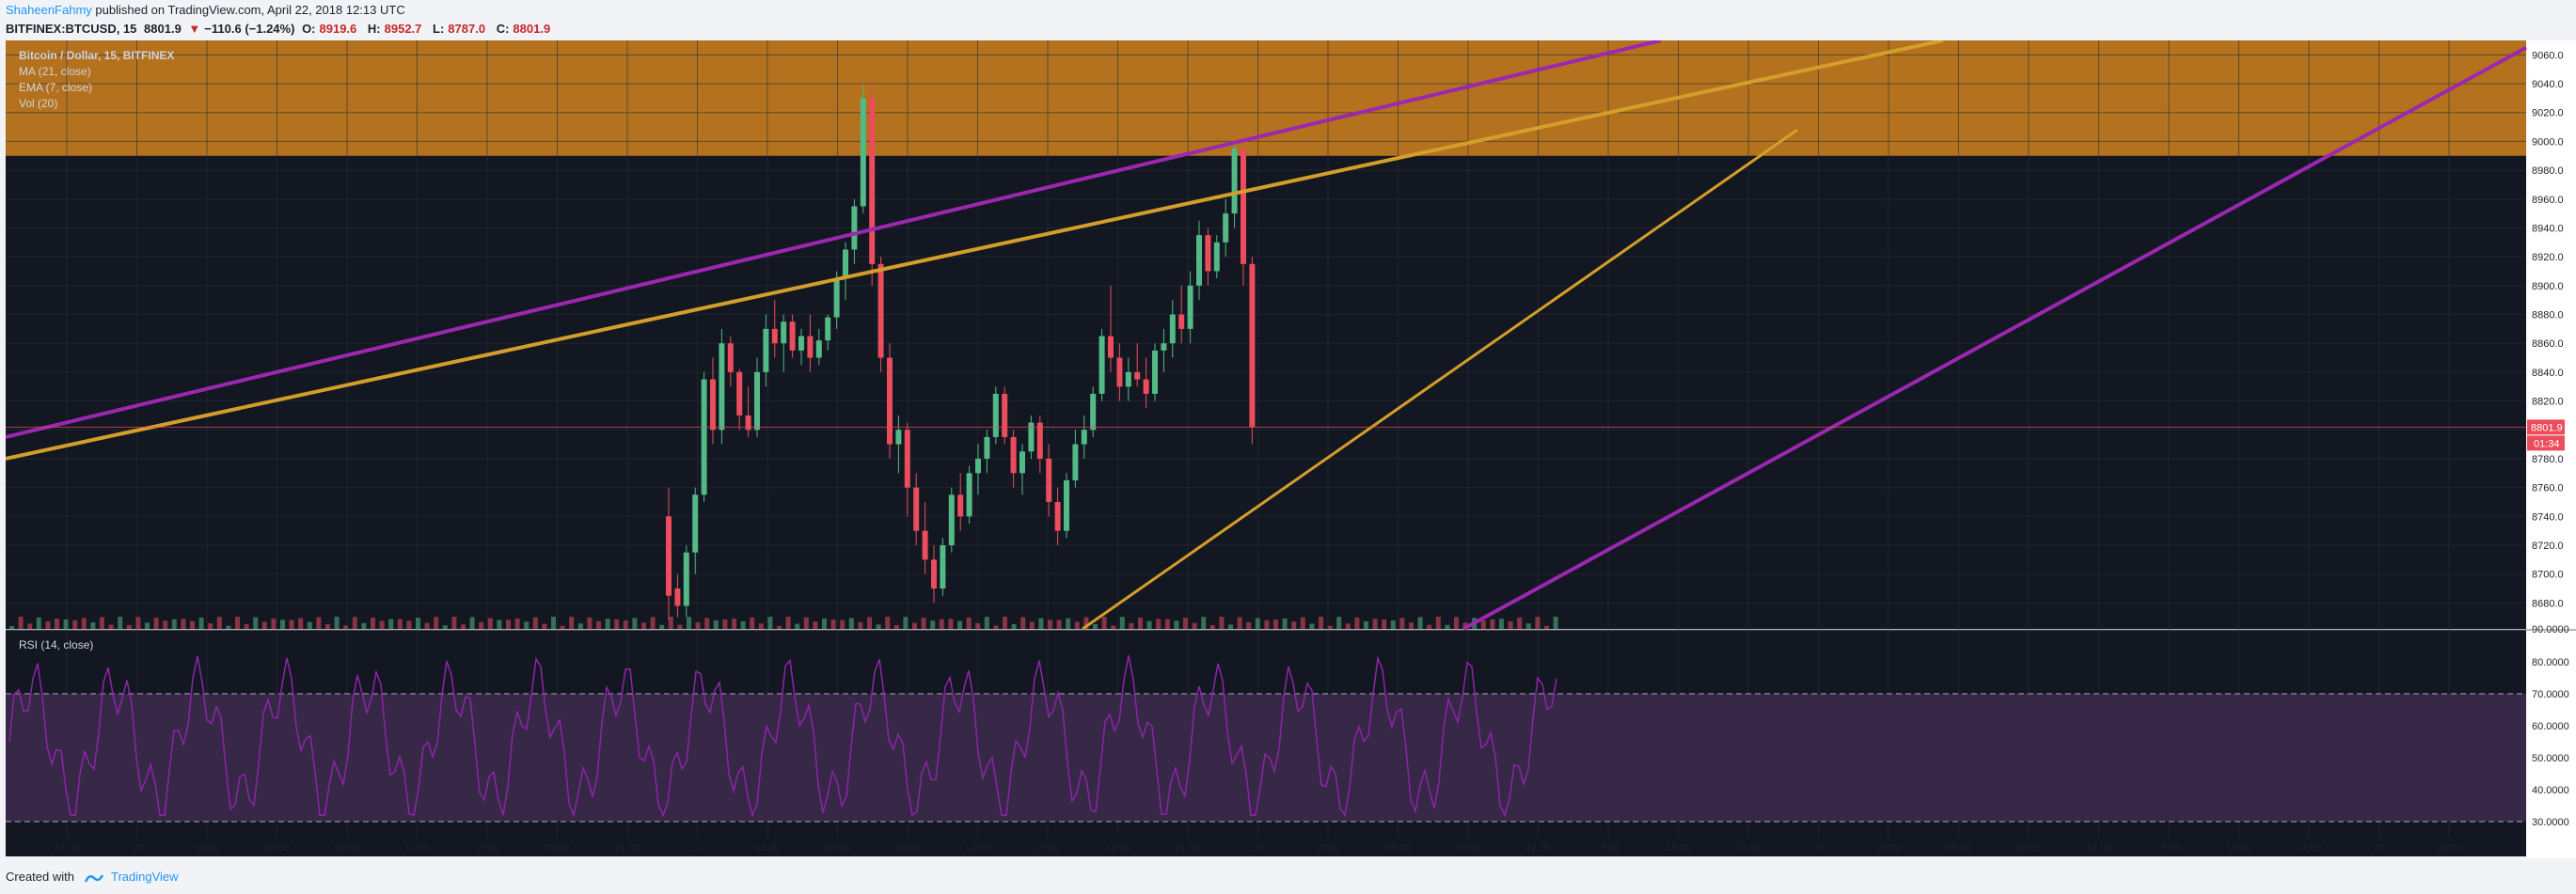  I want to click on x-tick-label: 20, so click(136, 848).